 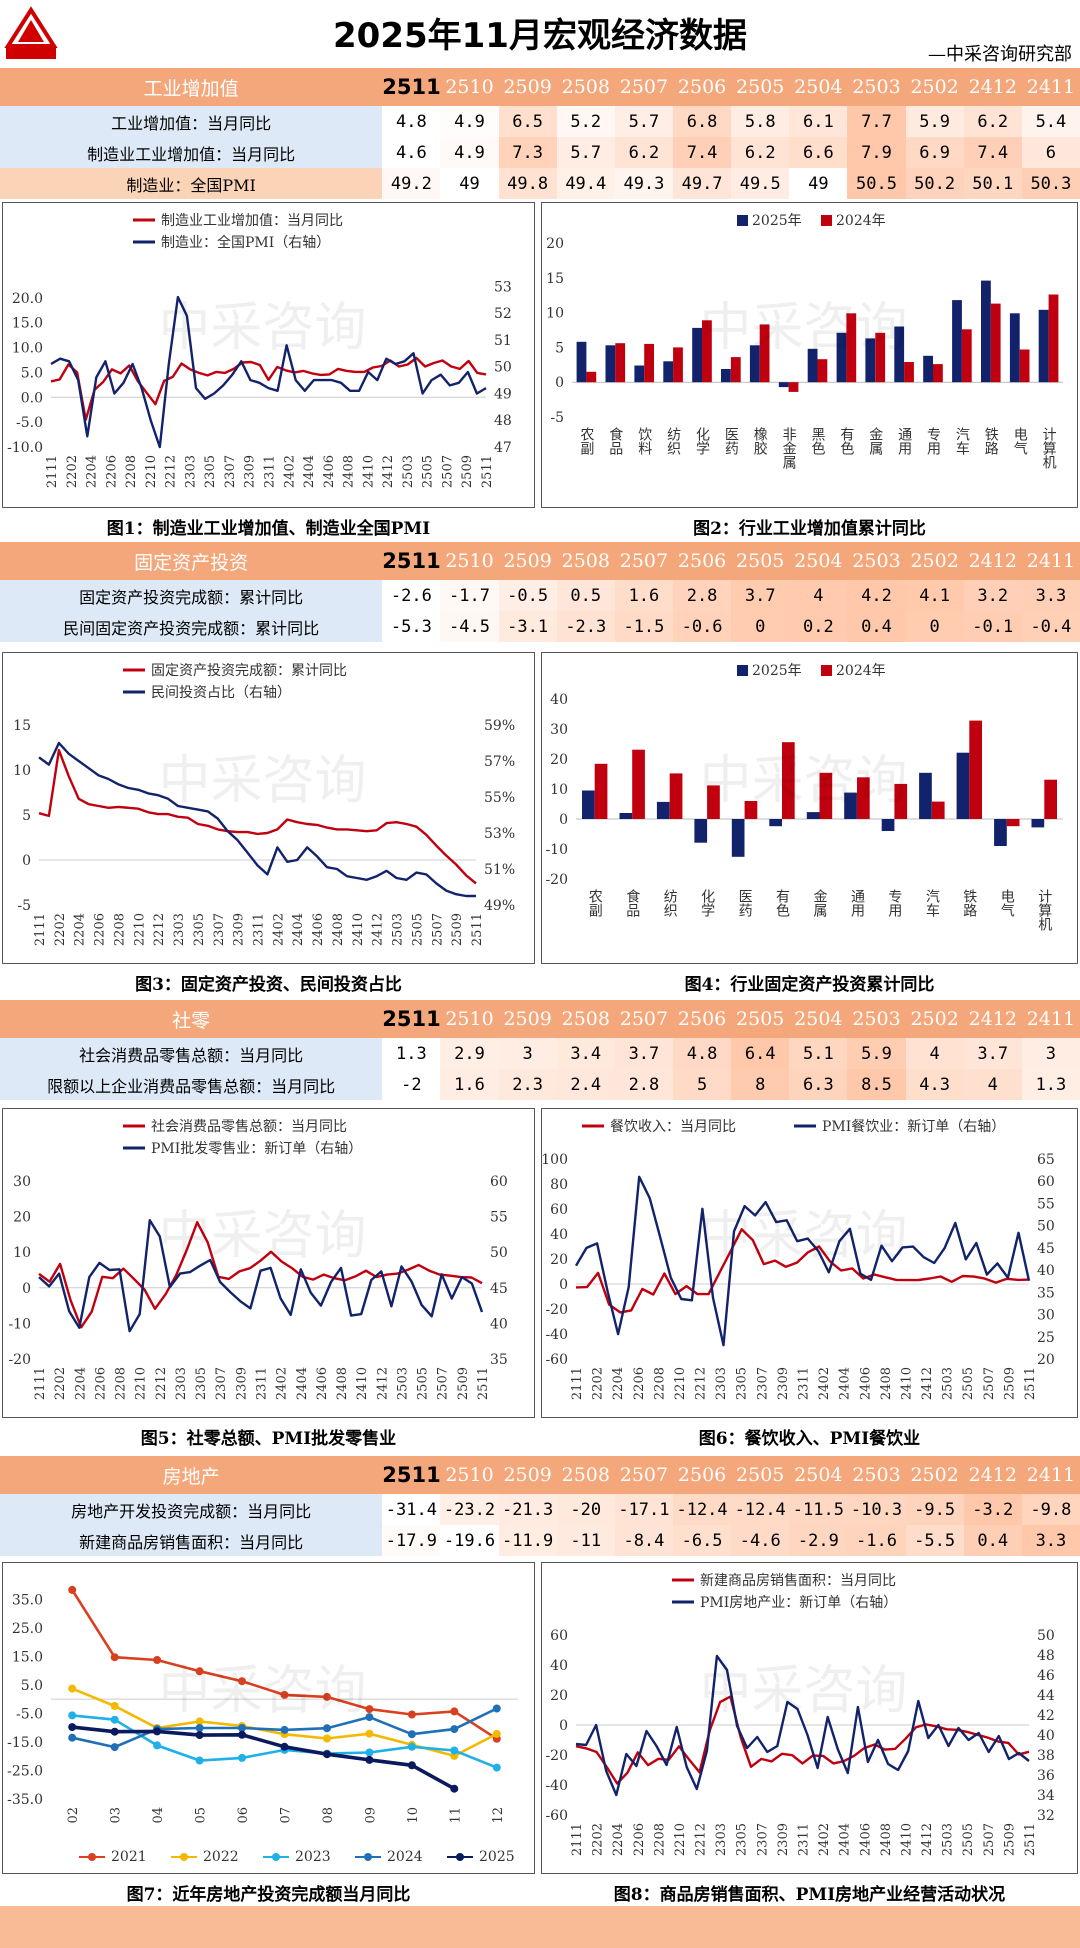 I want to click on value-cell: 4, so click(x=818, y=595).